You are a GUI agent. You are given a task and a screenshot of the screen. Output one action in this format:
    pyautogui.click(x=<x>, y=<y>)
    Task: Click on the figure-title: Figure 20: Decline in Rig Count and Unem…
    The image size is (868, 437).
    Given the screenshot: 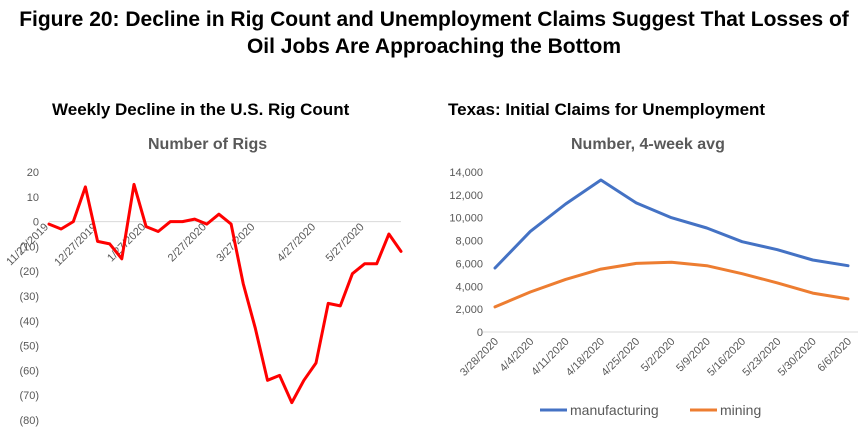 What is the action you would take?
    pyautogui.click(x=434, y=33)
    